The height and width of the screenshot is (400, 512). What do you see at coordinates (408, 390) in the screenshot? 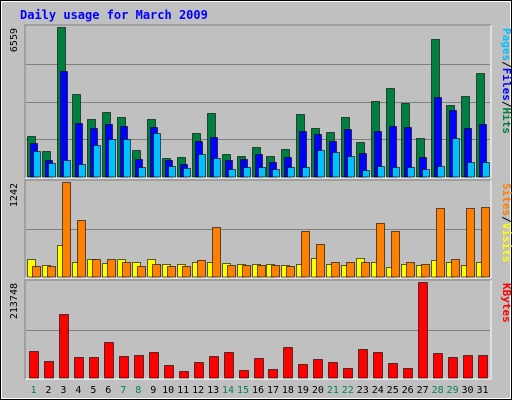
I see `day-label-26: 26` at bounding box center [408, 390].